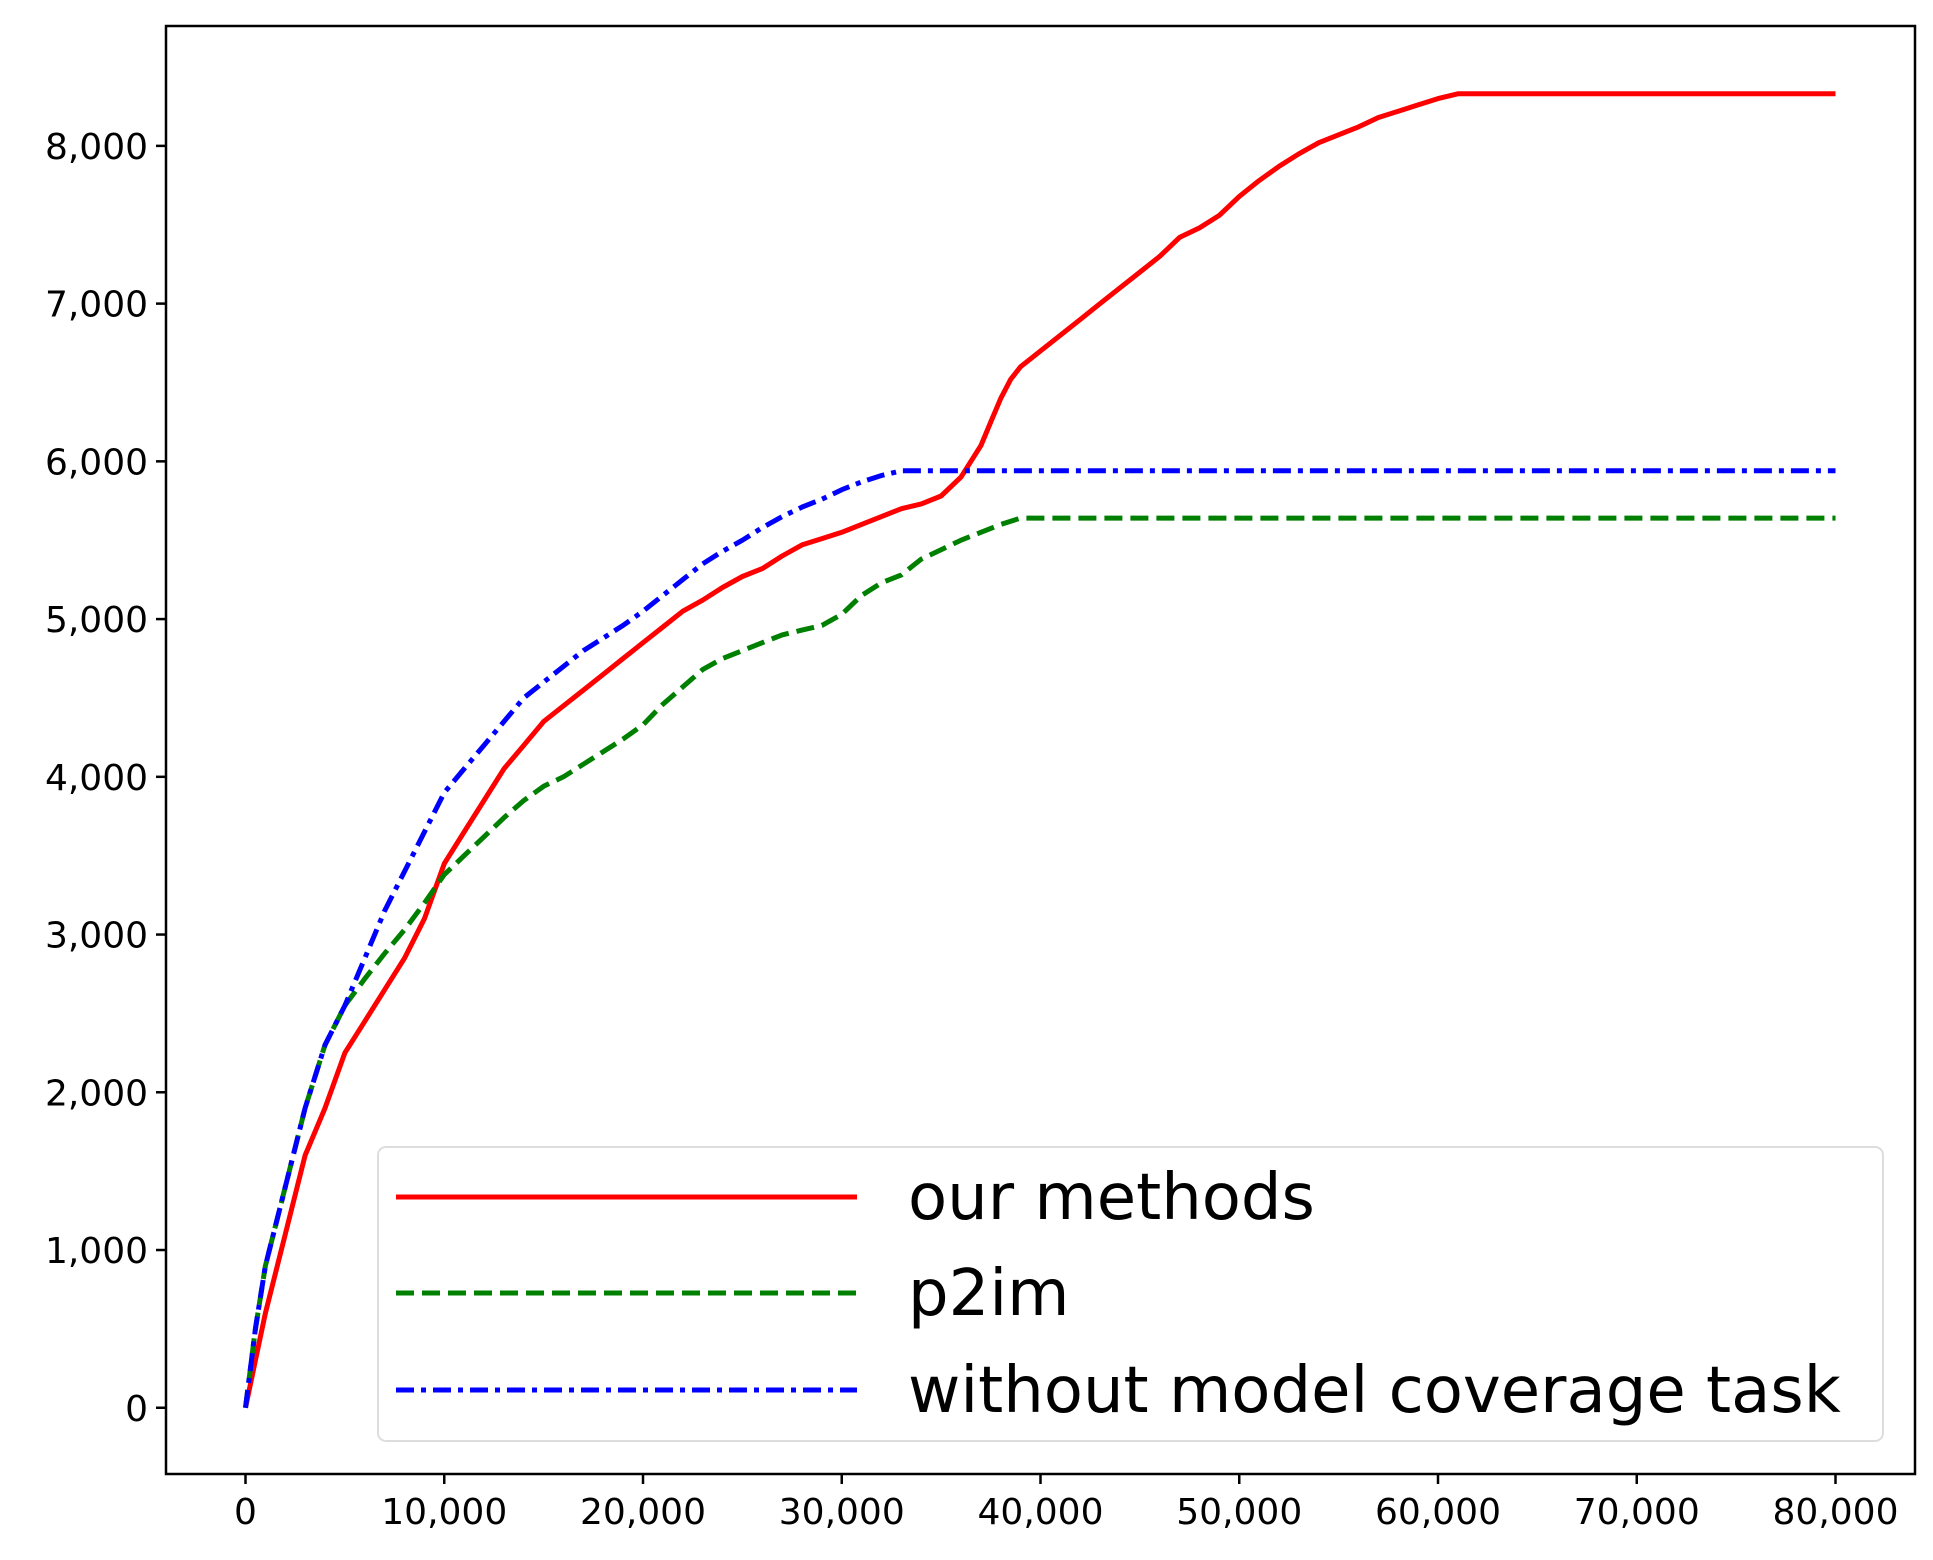  I want to click on y-tick-label: 3,000, so click(96, 936).